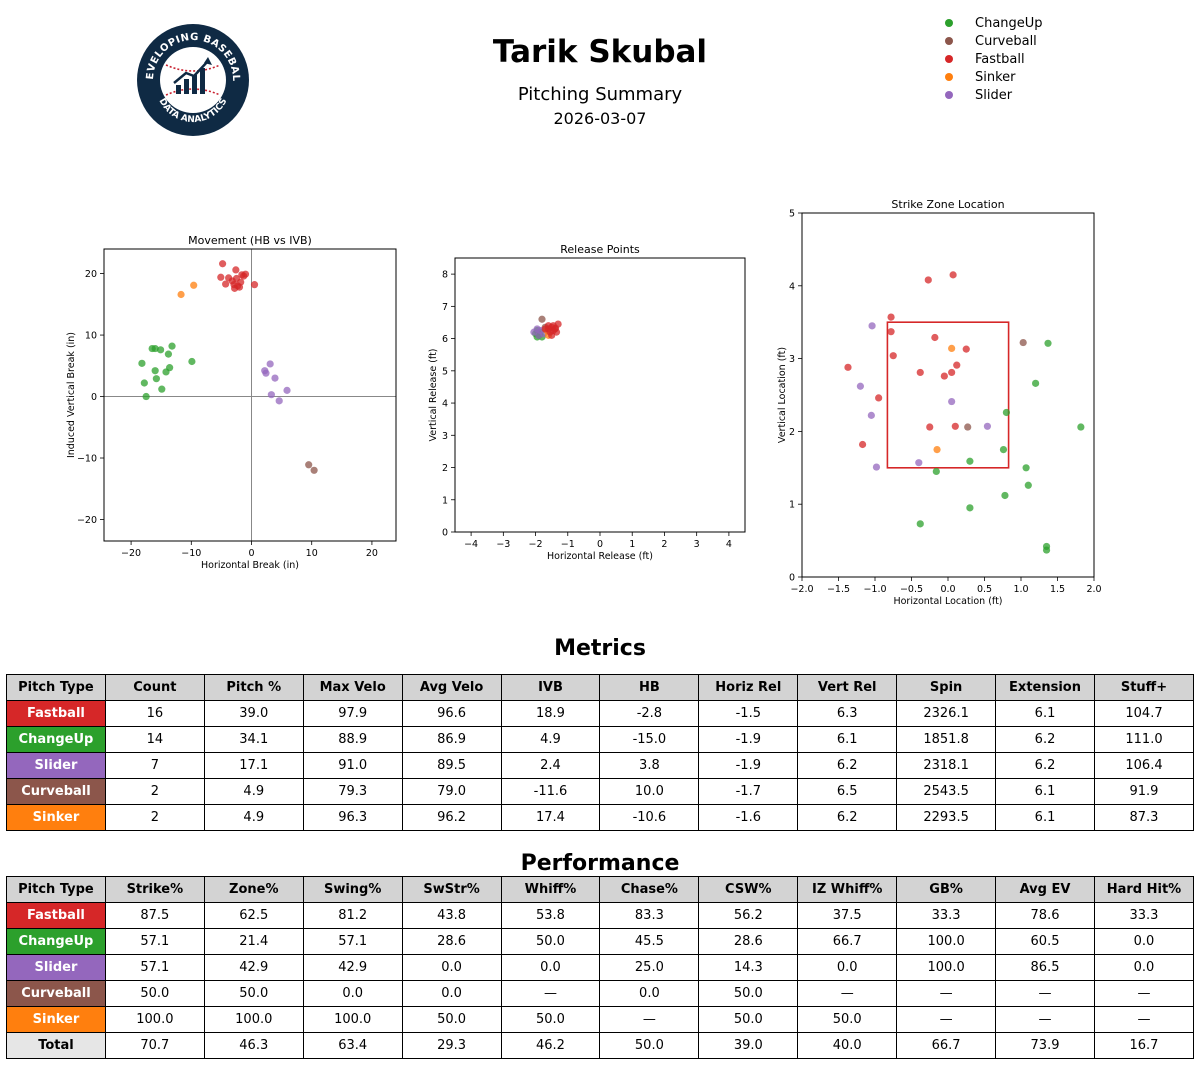  Describe the element at coordinates (946, 739) in the screenshot. I see `table-cell: 1851.8` at that location.